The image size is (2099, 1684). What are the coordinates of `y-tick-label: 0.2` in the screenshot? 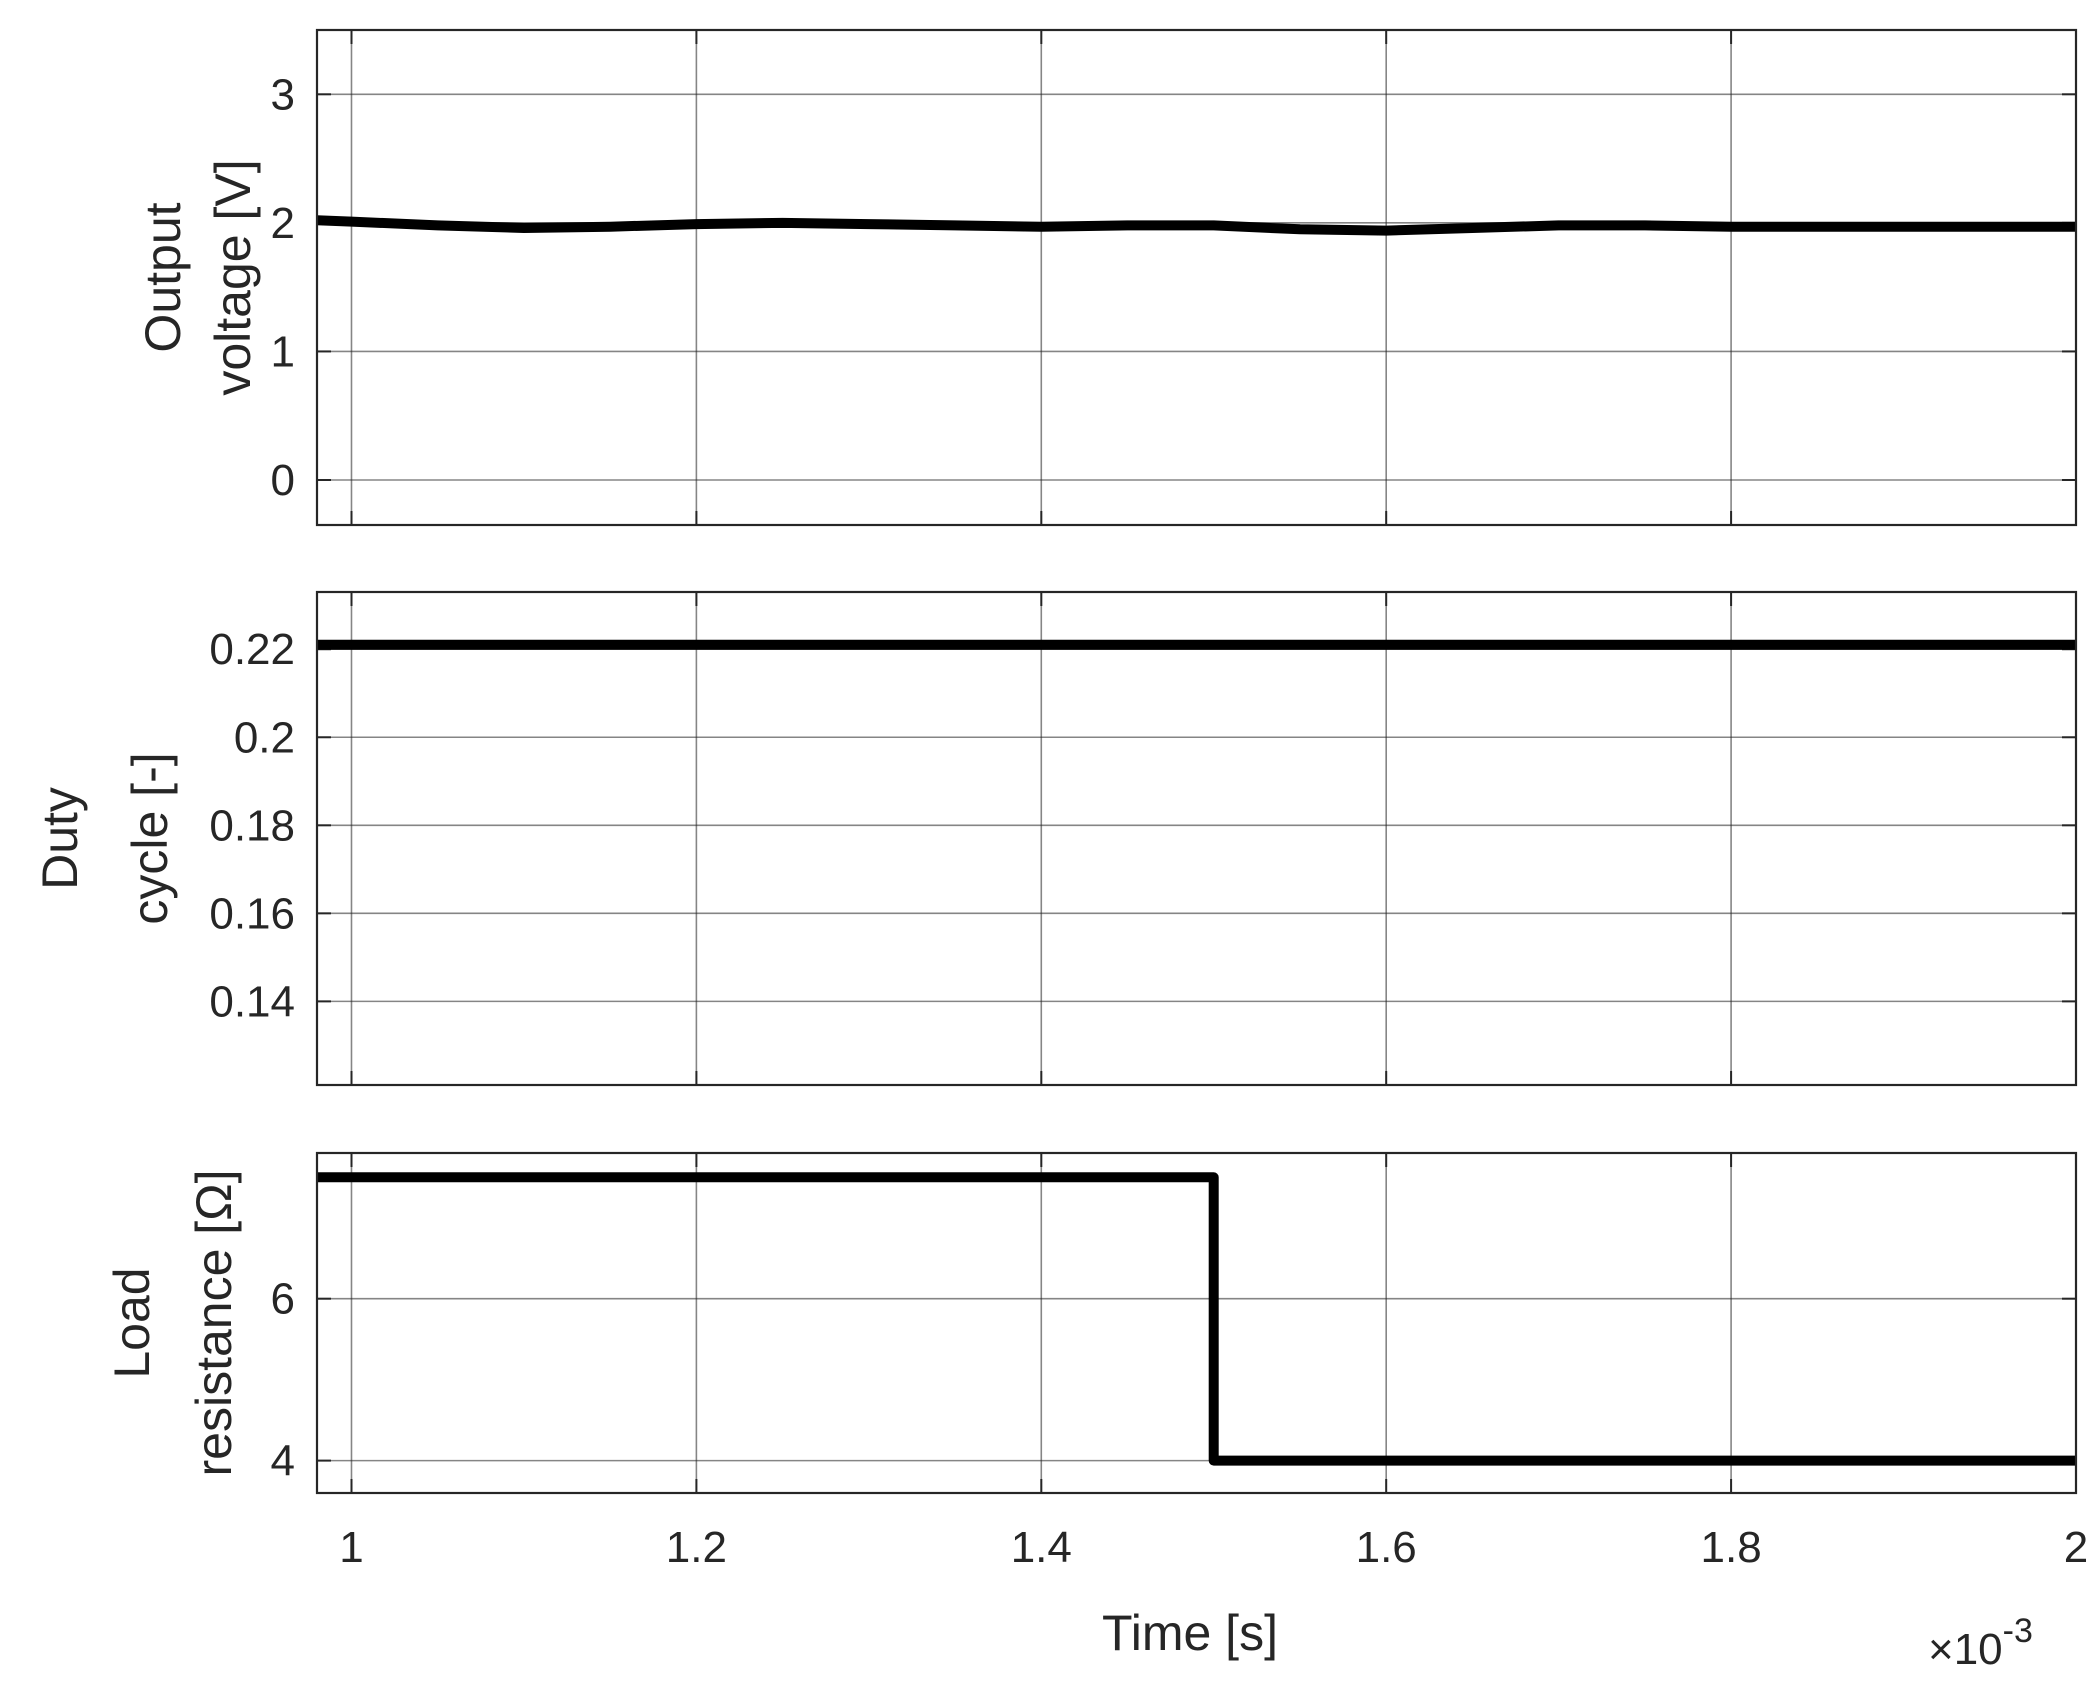 It's located at (264, 737).